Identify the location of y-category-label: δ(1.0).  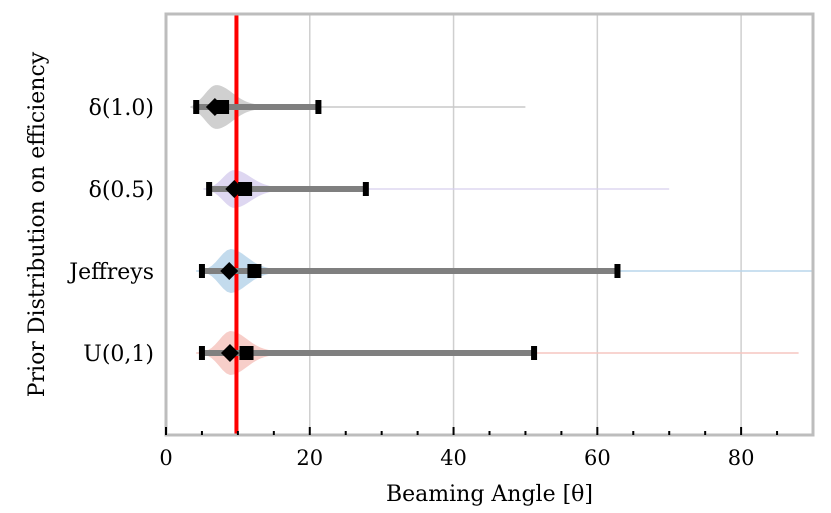
(121, 108).